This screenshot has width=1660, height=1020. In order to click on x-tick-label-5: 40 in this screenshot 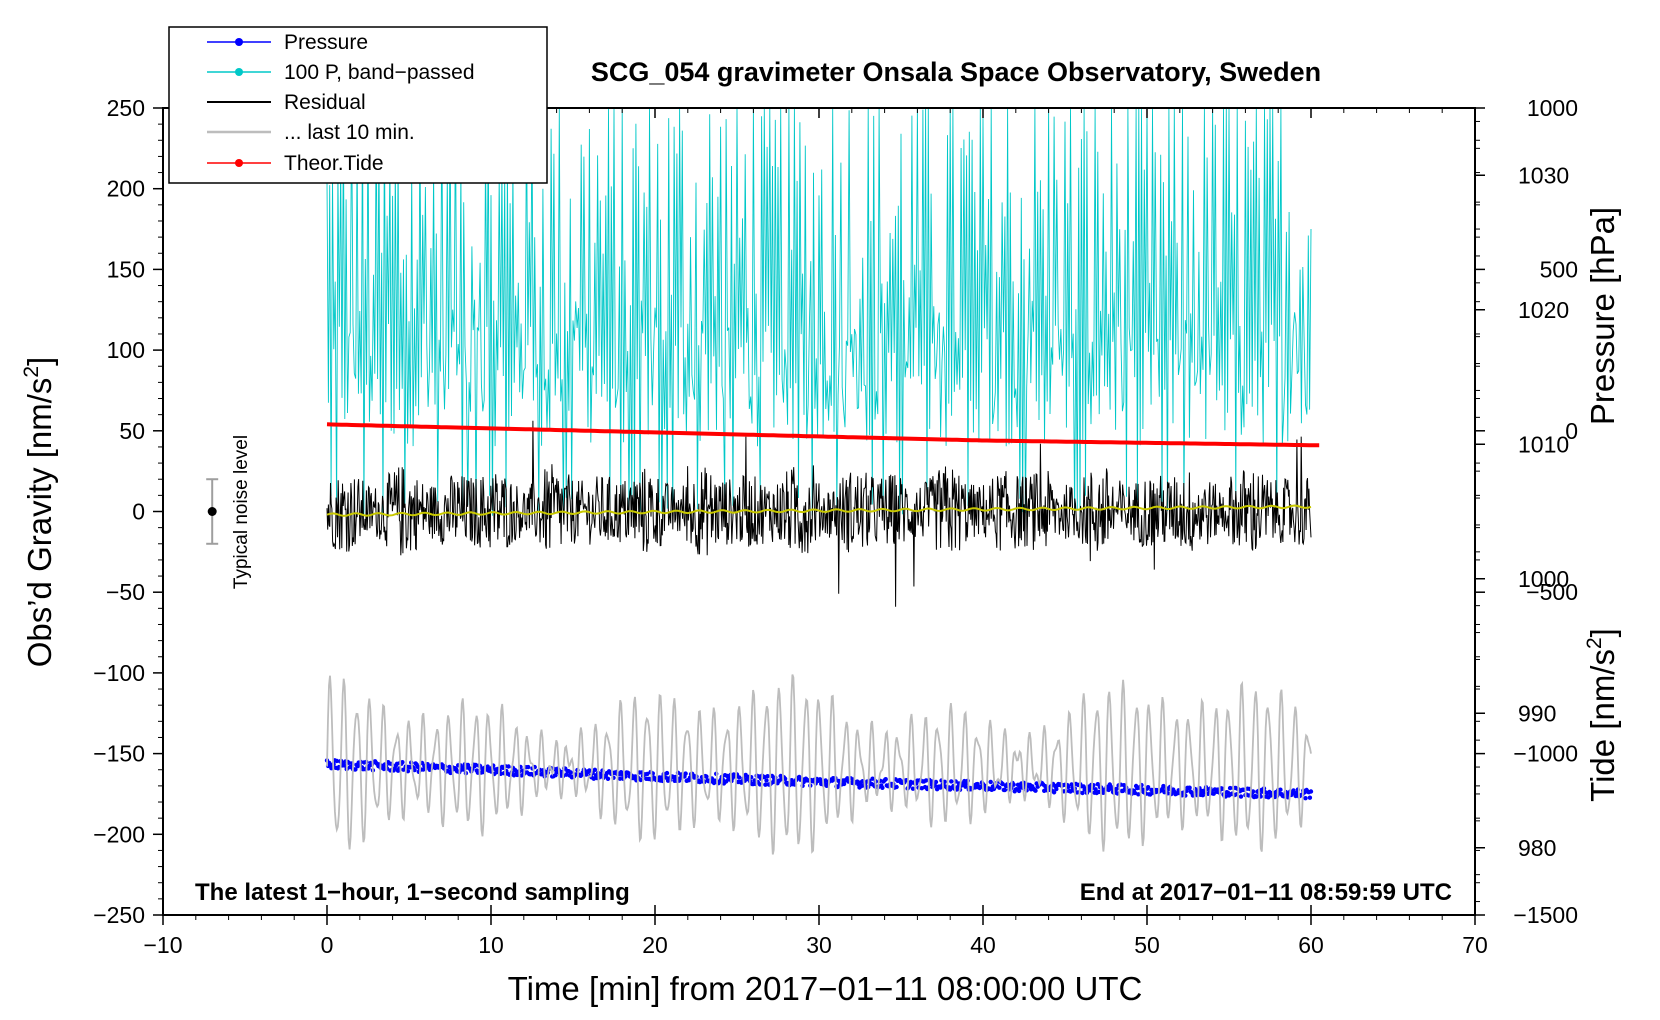, I will do `click(983, 945)`.